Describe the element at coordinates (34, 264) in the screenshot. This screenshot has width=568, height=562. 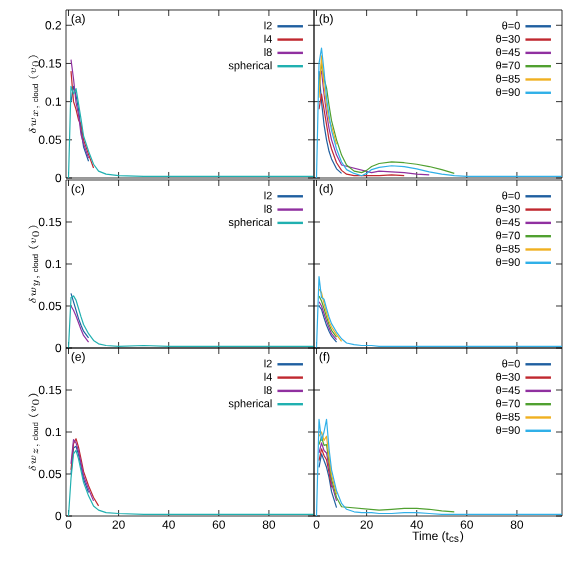
I see `y-axis-title: $\delta w_{y,\,\mathrm{cloud}}\ (v_{0})$` at that location.